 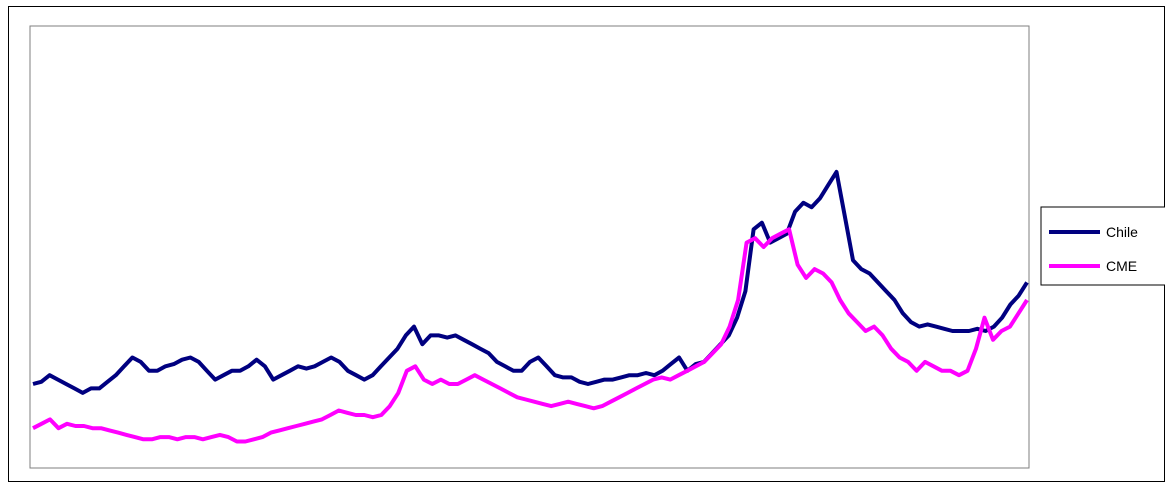 I want to click on legend-box, so click(x=1102, y=246).